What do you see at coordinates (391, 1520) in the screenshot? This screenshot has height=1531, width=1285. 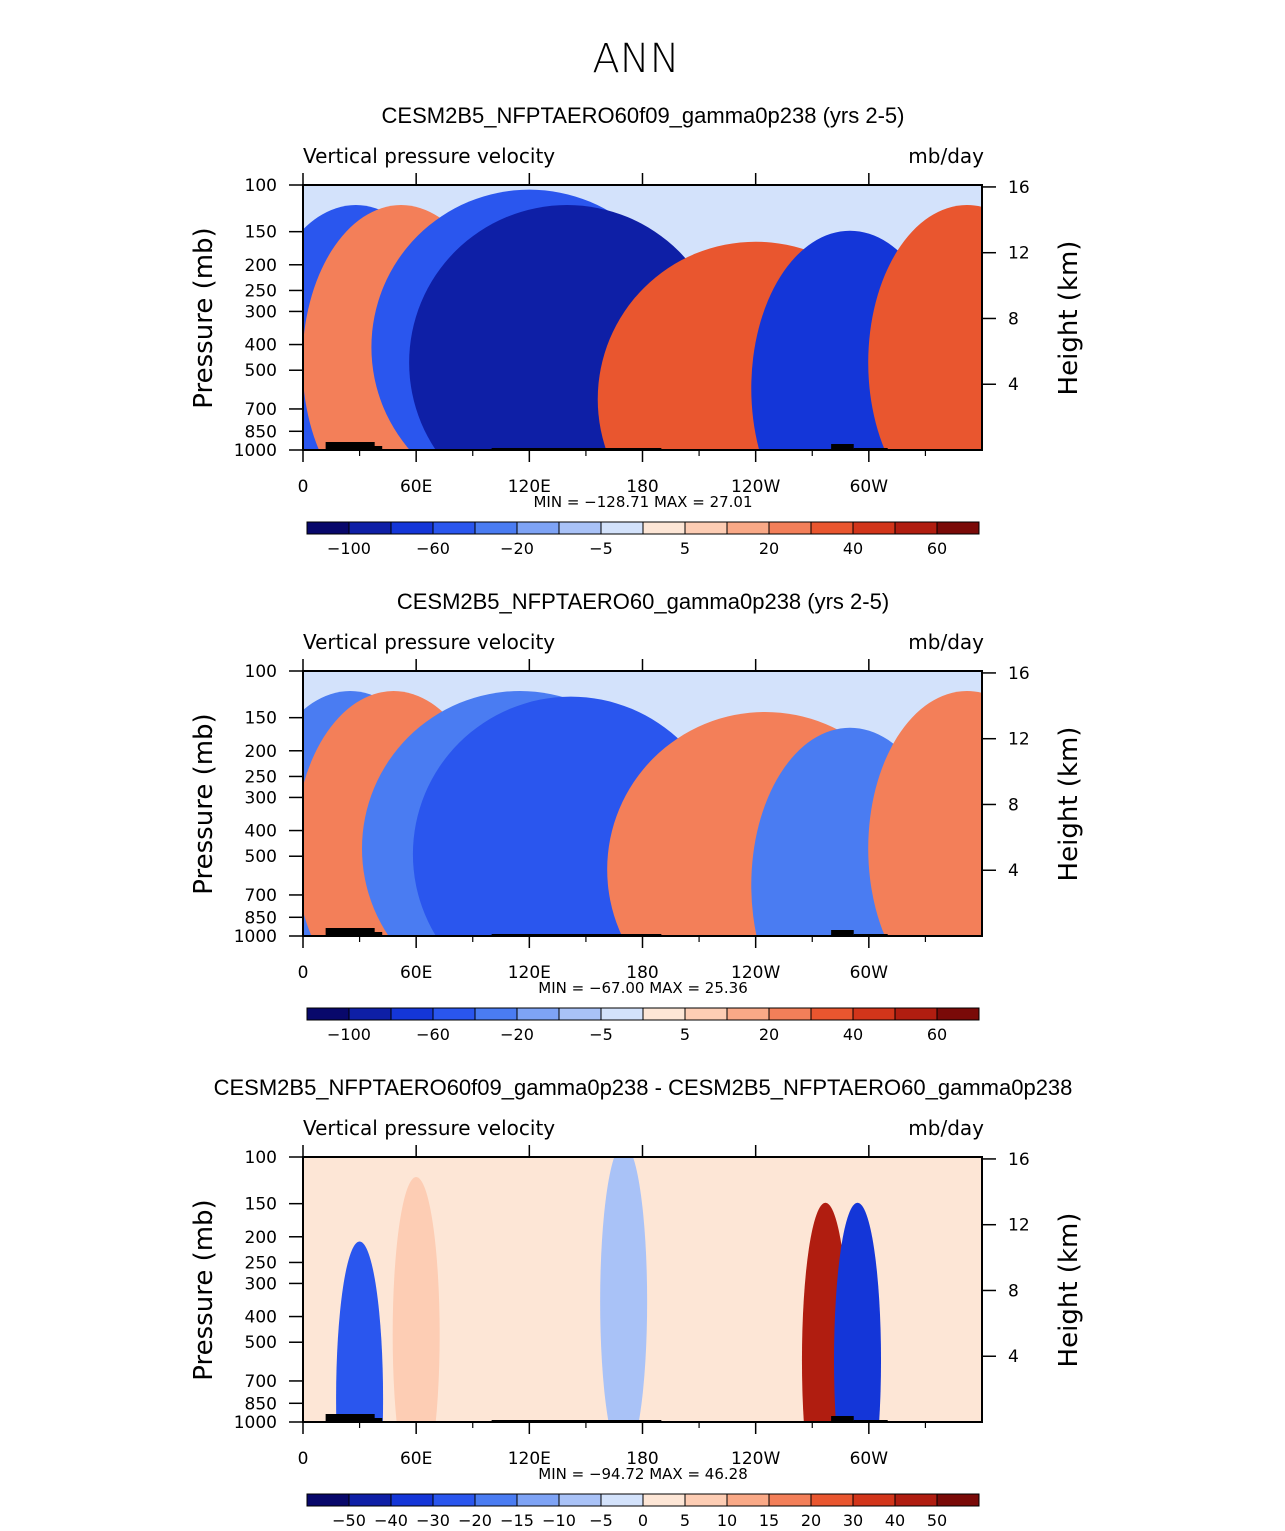 I see `colorbar-label: −40` at bounding box center [391, 1520].